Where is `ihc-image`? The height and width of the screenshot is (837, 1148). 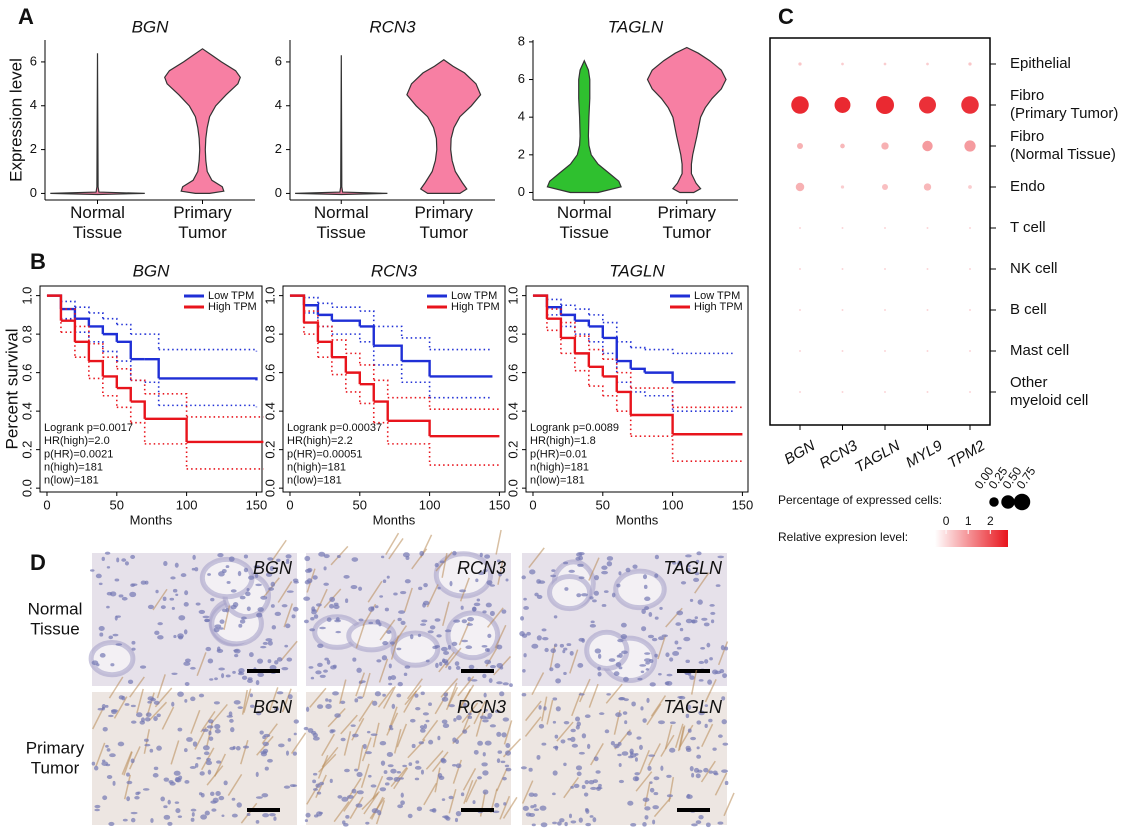 ihc-image is located at coordinates (627, 748).